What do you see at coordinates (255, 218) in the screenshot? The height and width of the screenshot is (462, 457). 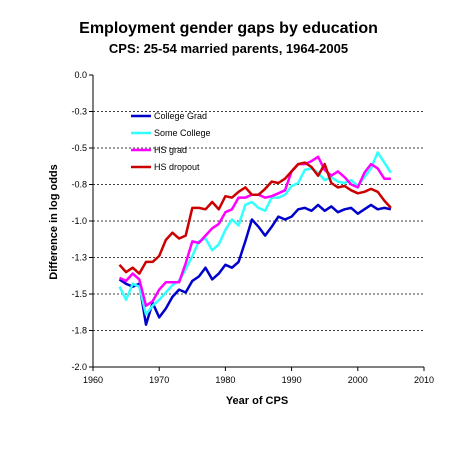 I see `series-line-hs-dropout` at bounding box center [255, 218].